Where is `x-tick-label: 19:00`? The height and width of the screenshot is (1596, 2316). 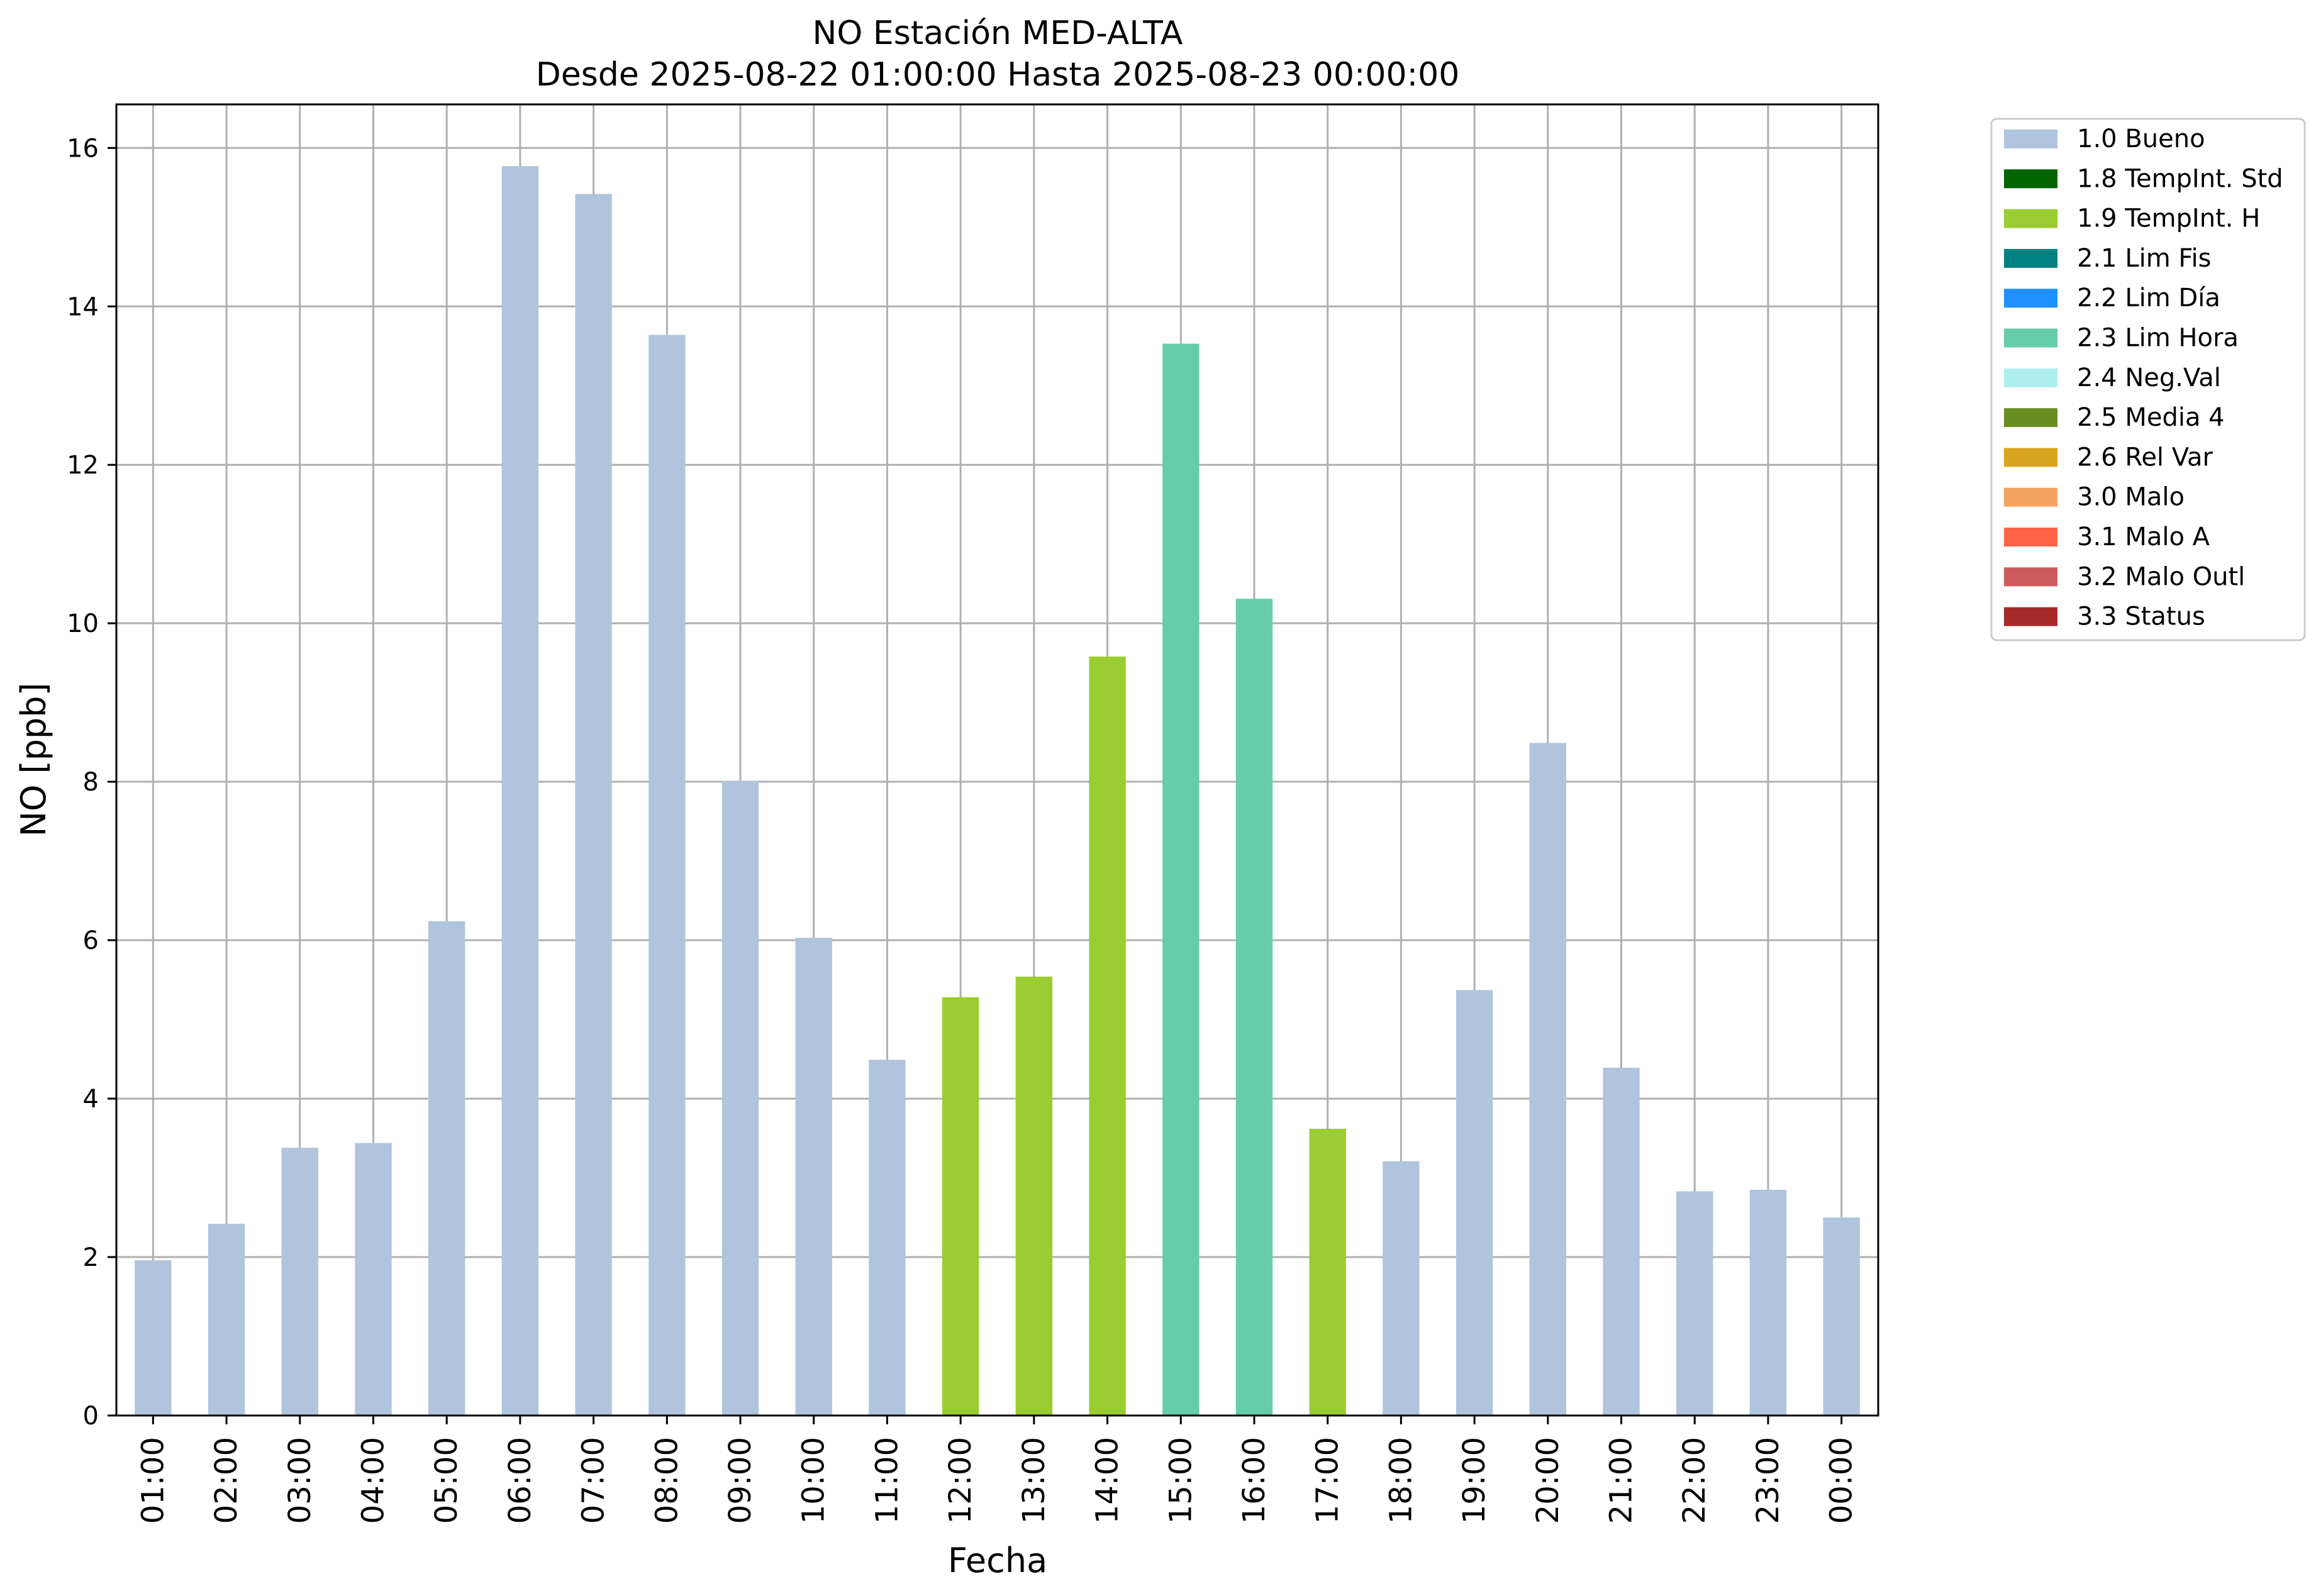
x-tick-label: 19:00 is located at coordinates (1474, 1481).